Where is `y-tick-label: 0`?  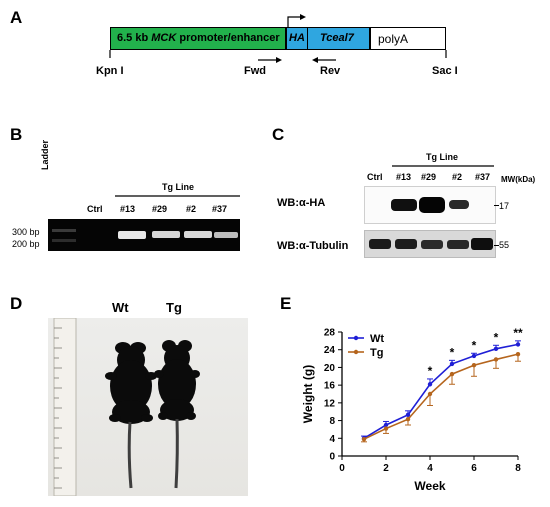 y-tick-label: 0 is located at coordinates (332, 457).